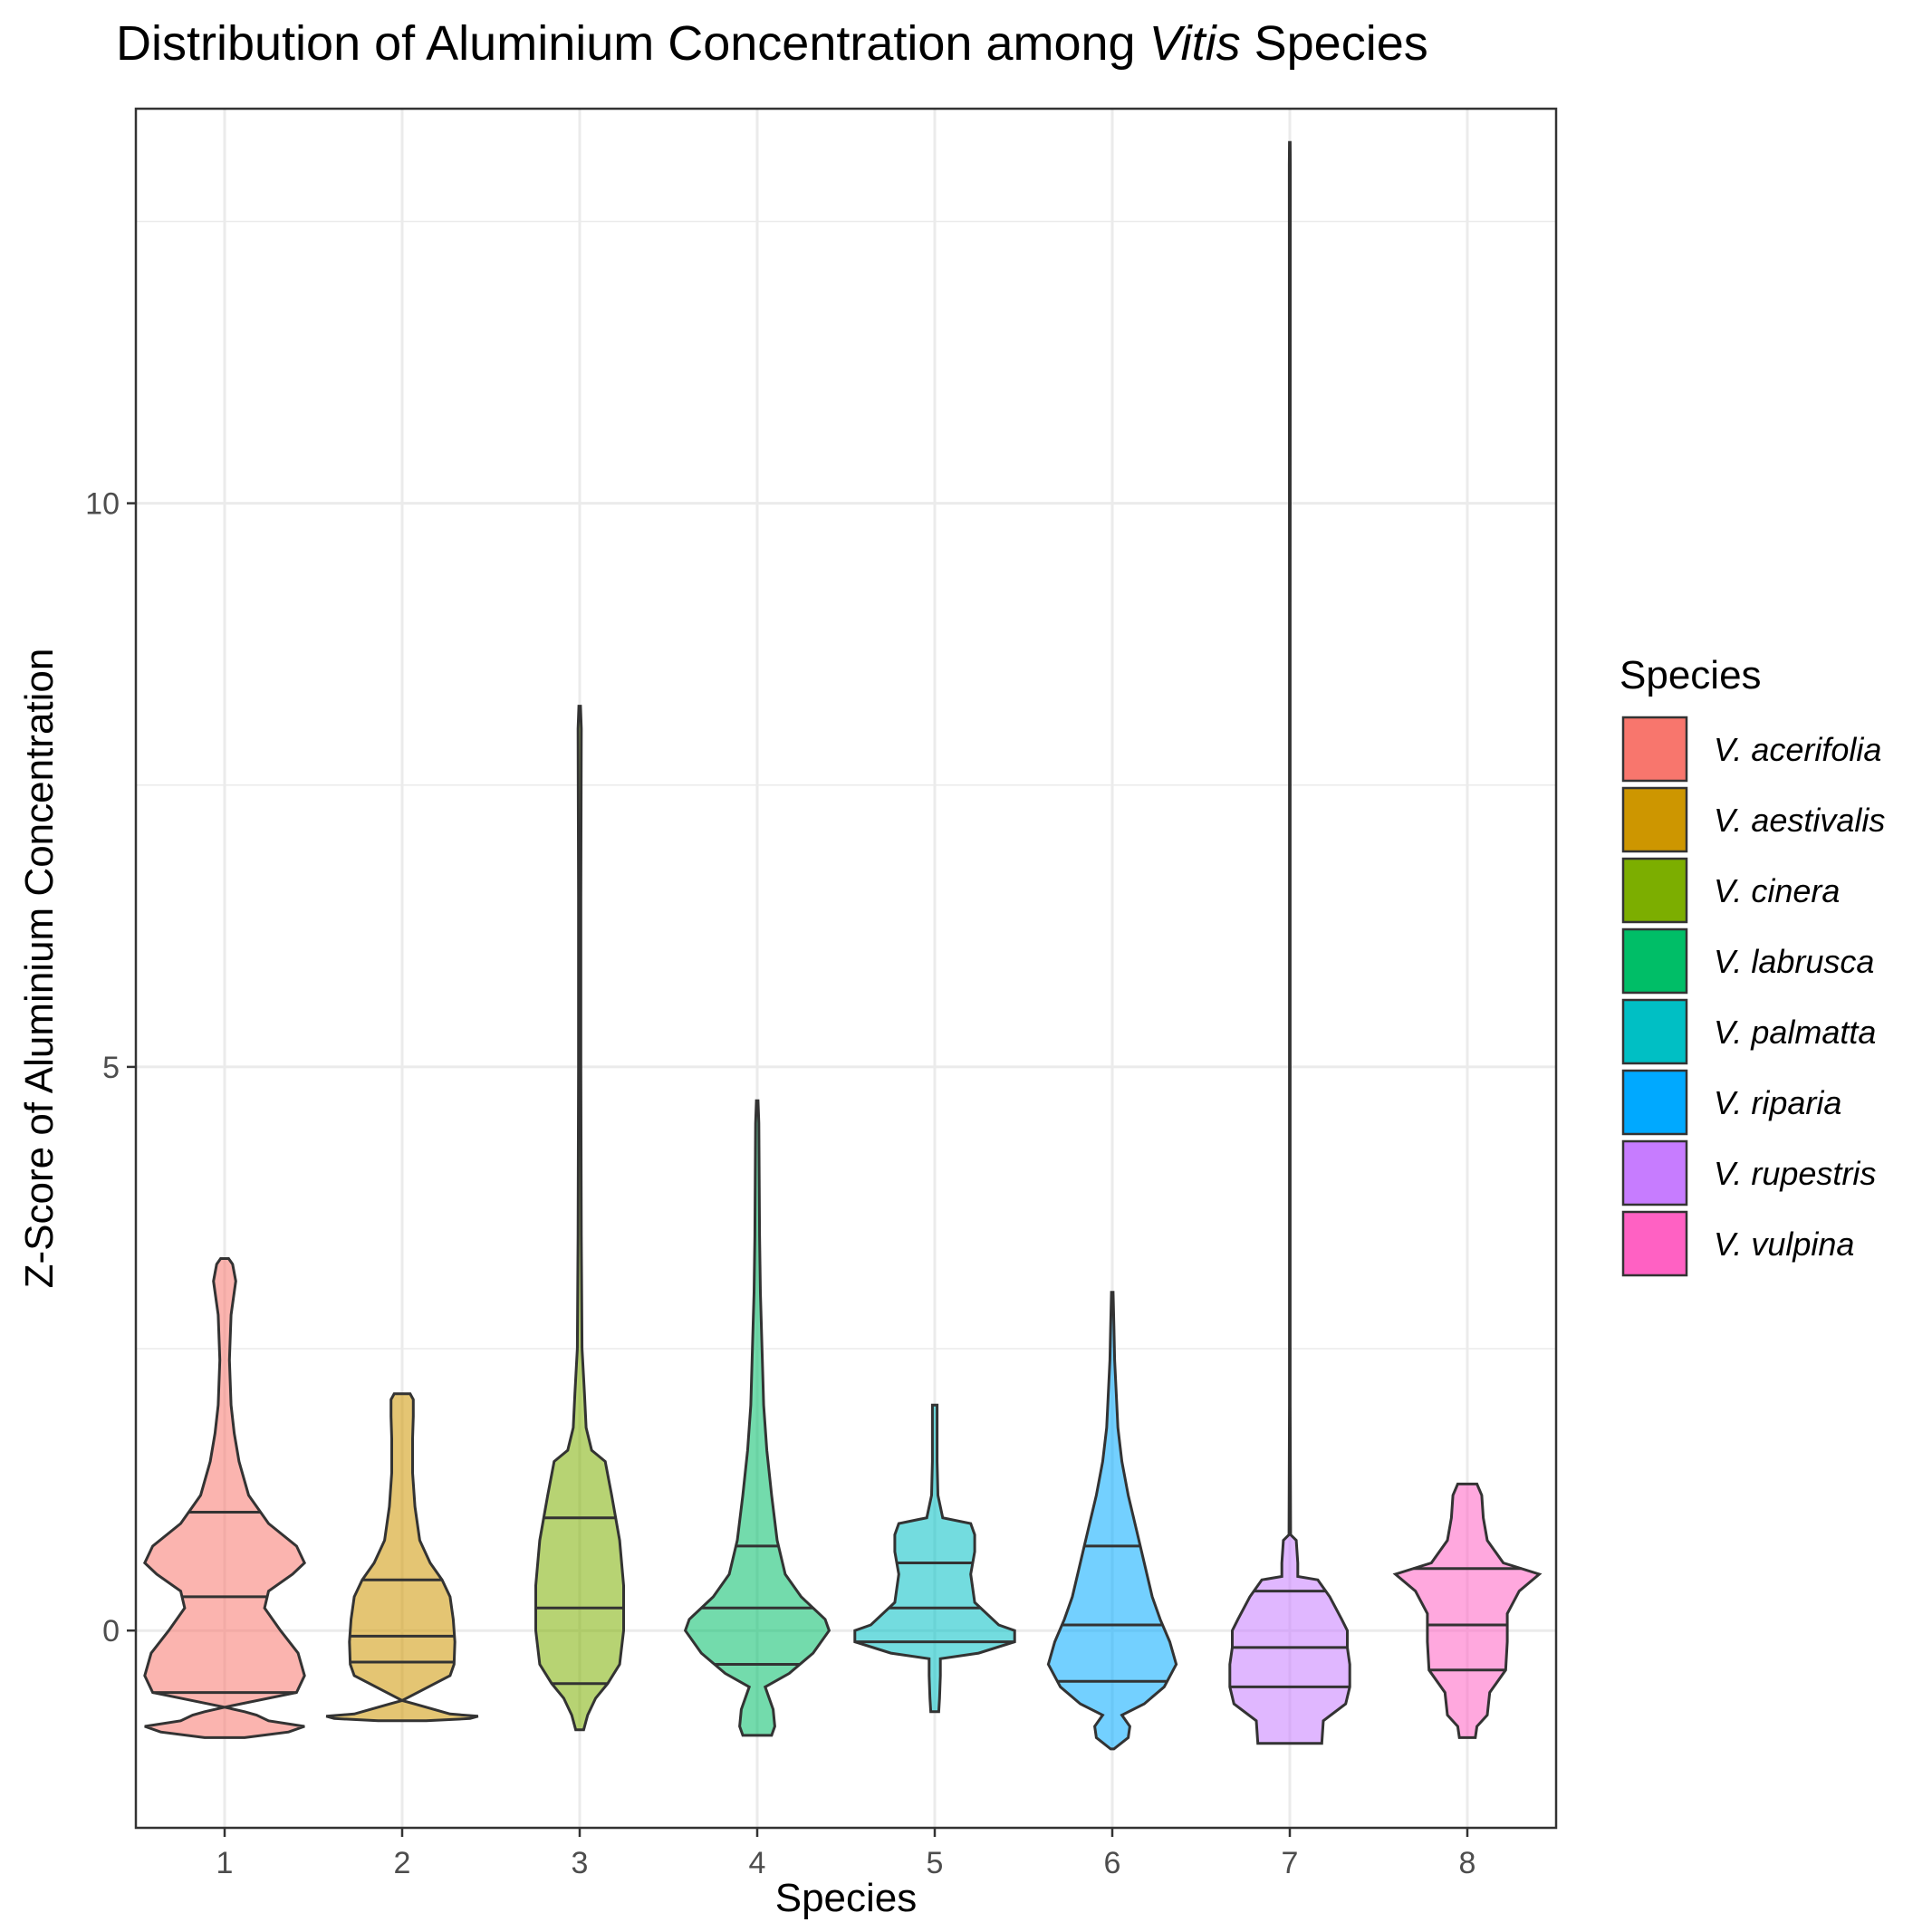 The width and height of the screenshot is (1932, 1932). I want to click on legend-item: V. cinera, so click(1730, 890).